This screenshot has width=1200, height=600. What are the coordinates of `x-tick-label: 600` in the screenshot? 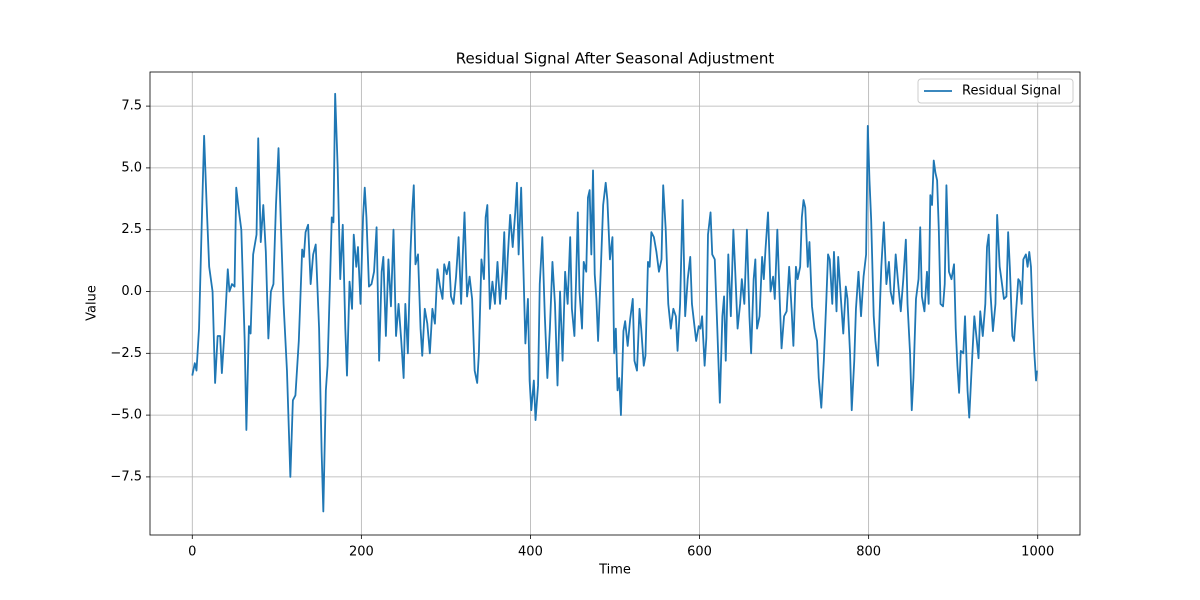 It's located at (699, 552).